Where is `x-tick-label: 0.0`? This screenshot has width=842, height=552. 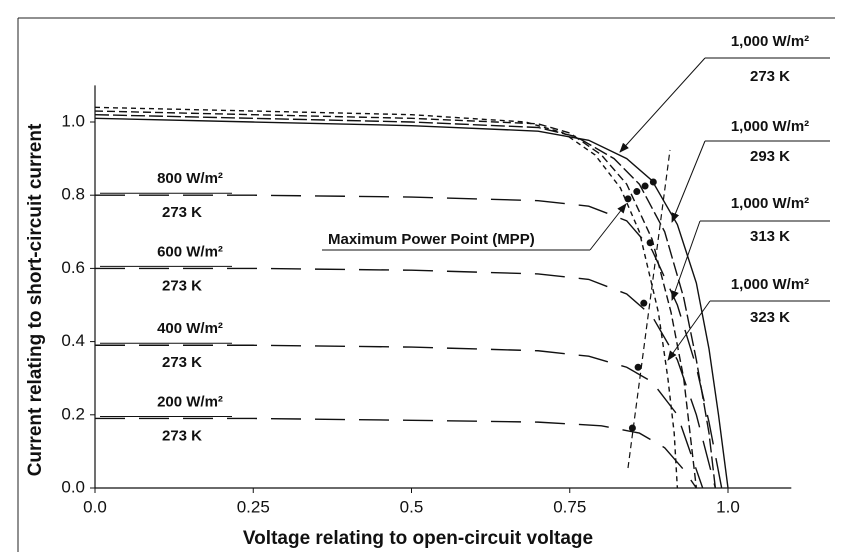 x-tick-label: 0.0 is located at coordinates (95, 506).